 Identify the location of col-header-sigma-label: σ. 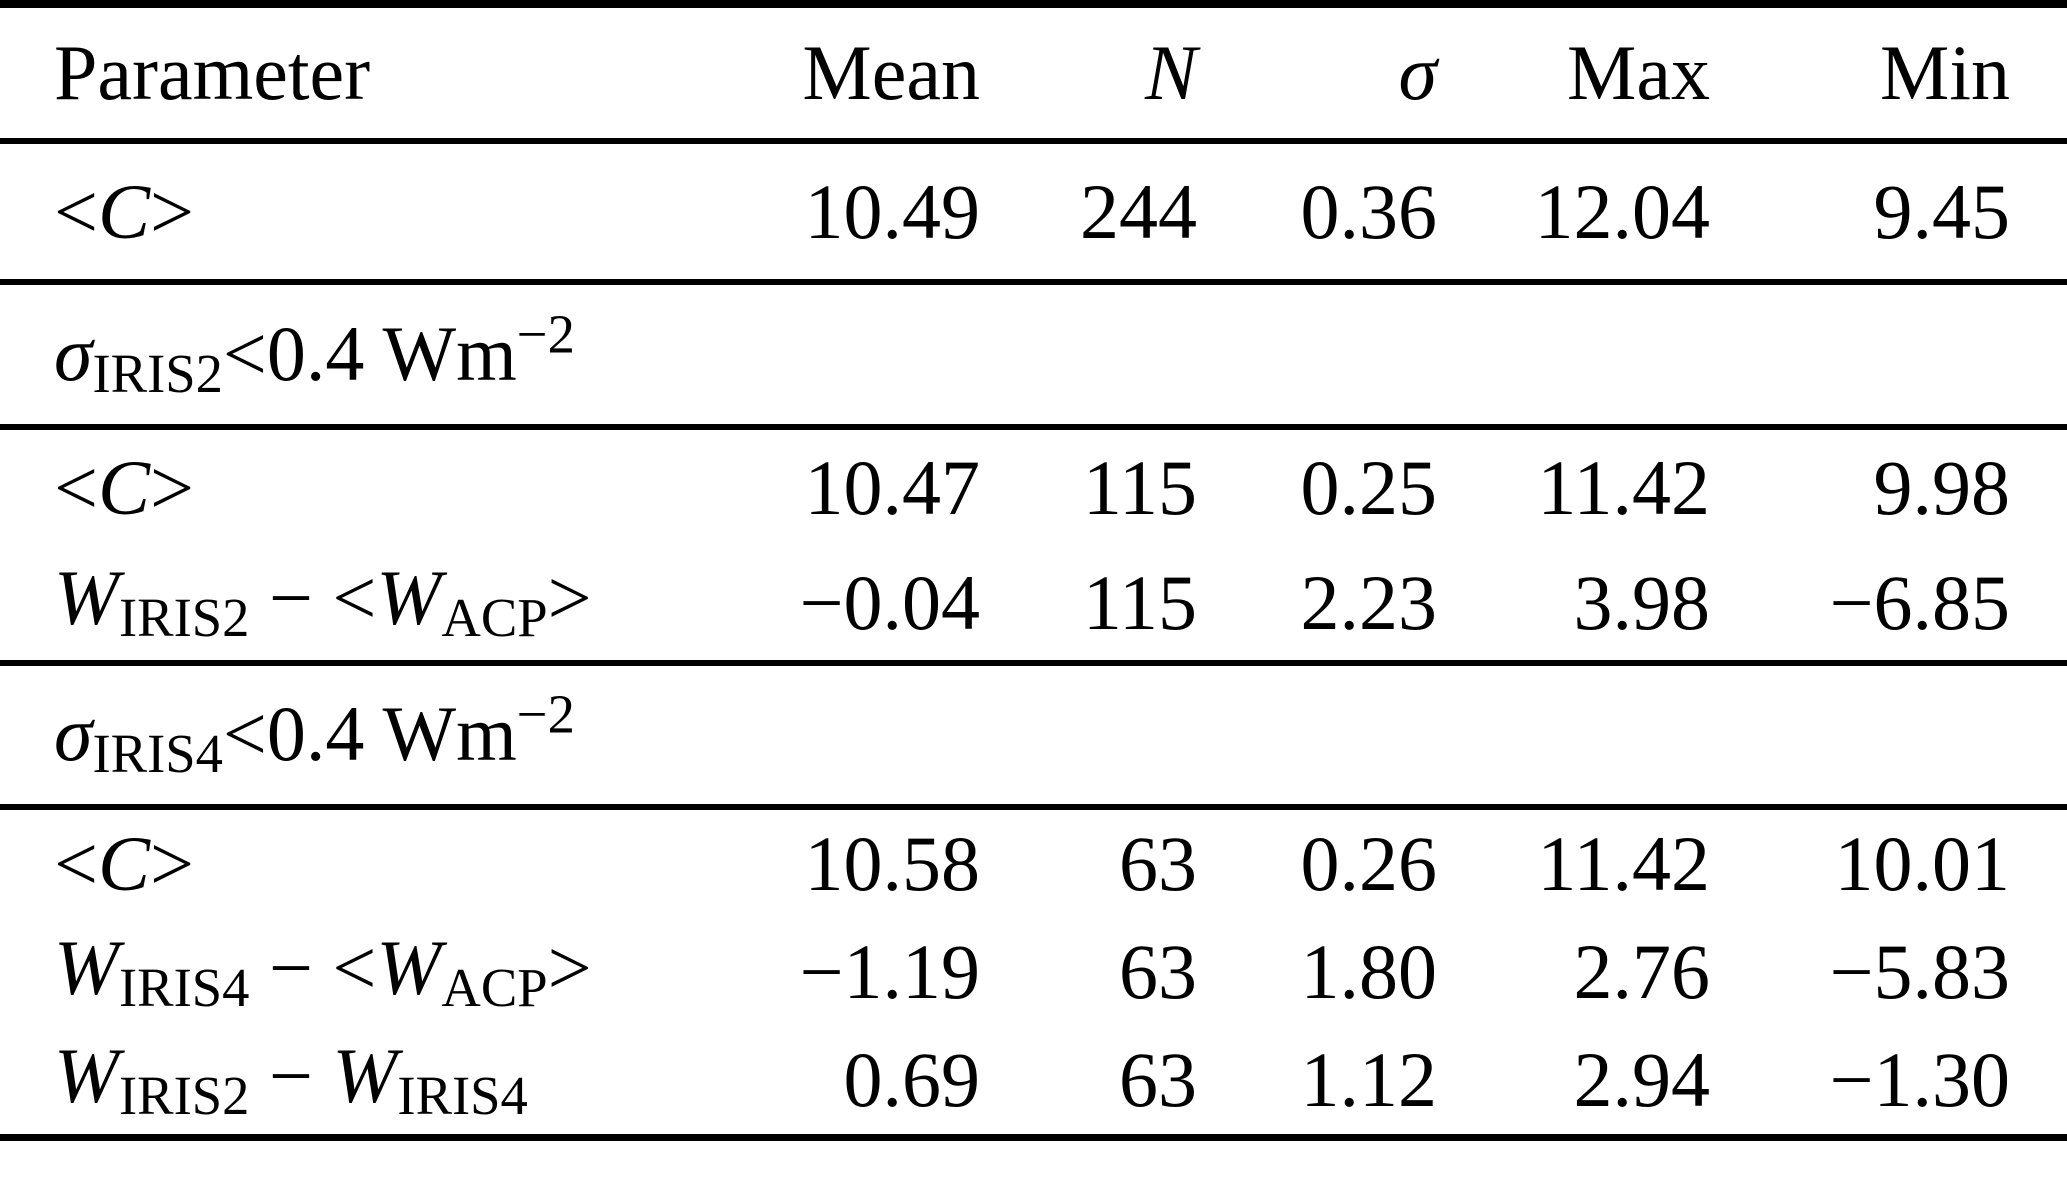
(1417, 72).